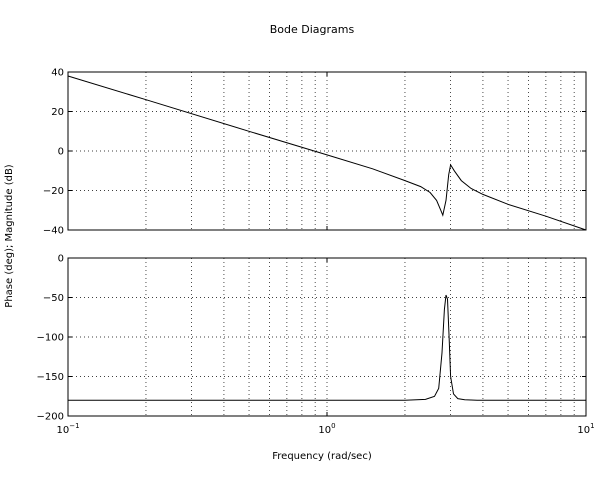 The height and width of the screenshot is (480, 600). Describe the element at coordinates (50, 417) in the screenshot. I see `phase-y-tick-label: −200` at that location.